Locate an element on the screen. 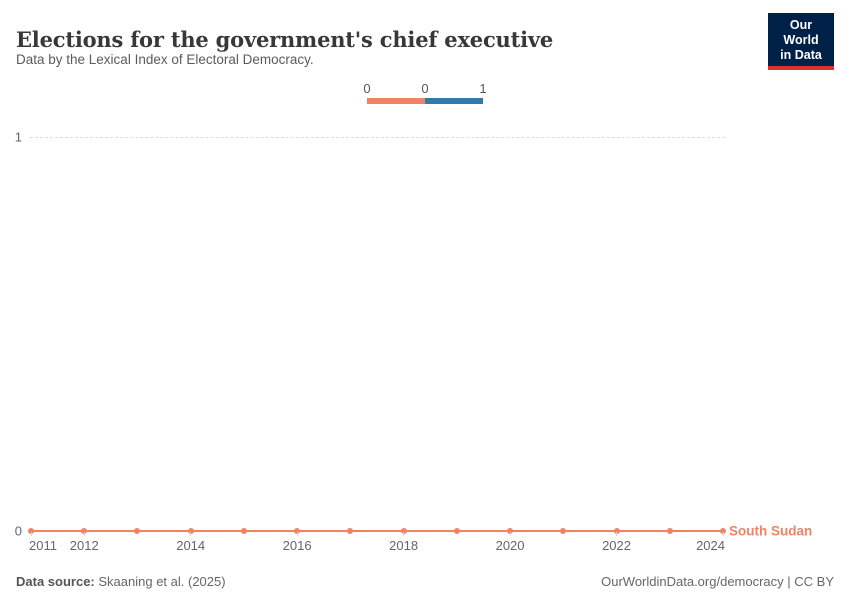 Image resolution: width=850 pixels, height=600 pixels. legend-tick-label: 1 is located at coordinates (483, 88).